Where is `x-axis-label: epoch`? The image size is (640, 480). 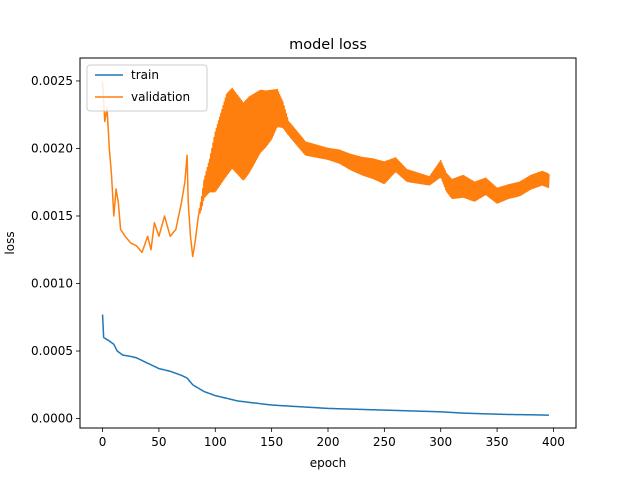 x-axis-label: epoch is located at coordinates (328, 463).